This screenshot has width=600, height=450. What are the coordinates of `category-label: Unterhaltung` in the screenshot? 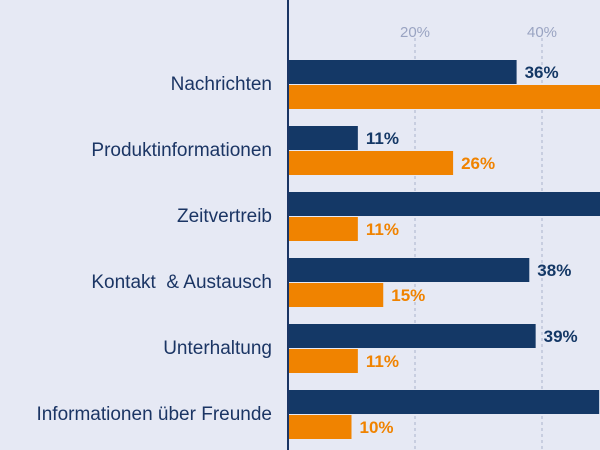 It's located at (217, 348).